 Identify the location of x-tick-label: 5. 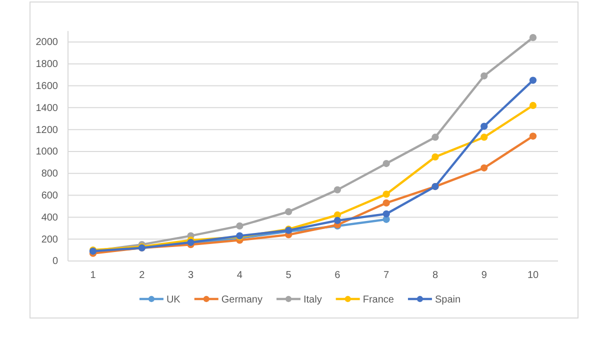
(289, 276).